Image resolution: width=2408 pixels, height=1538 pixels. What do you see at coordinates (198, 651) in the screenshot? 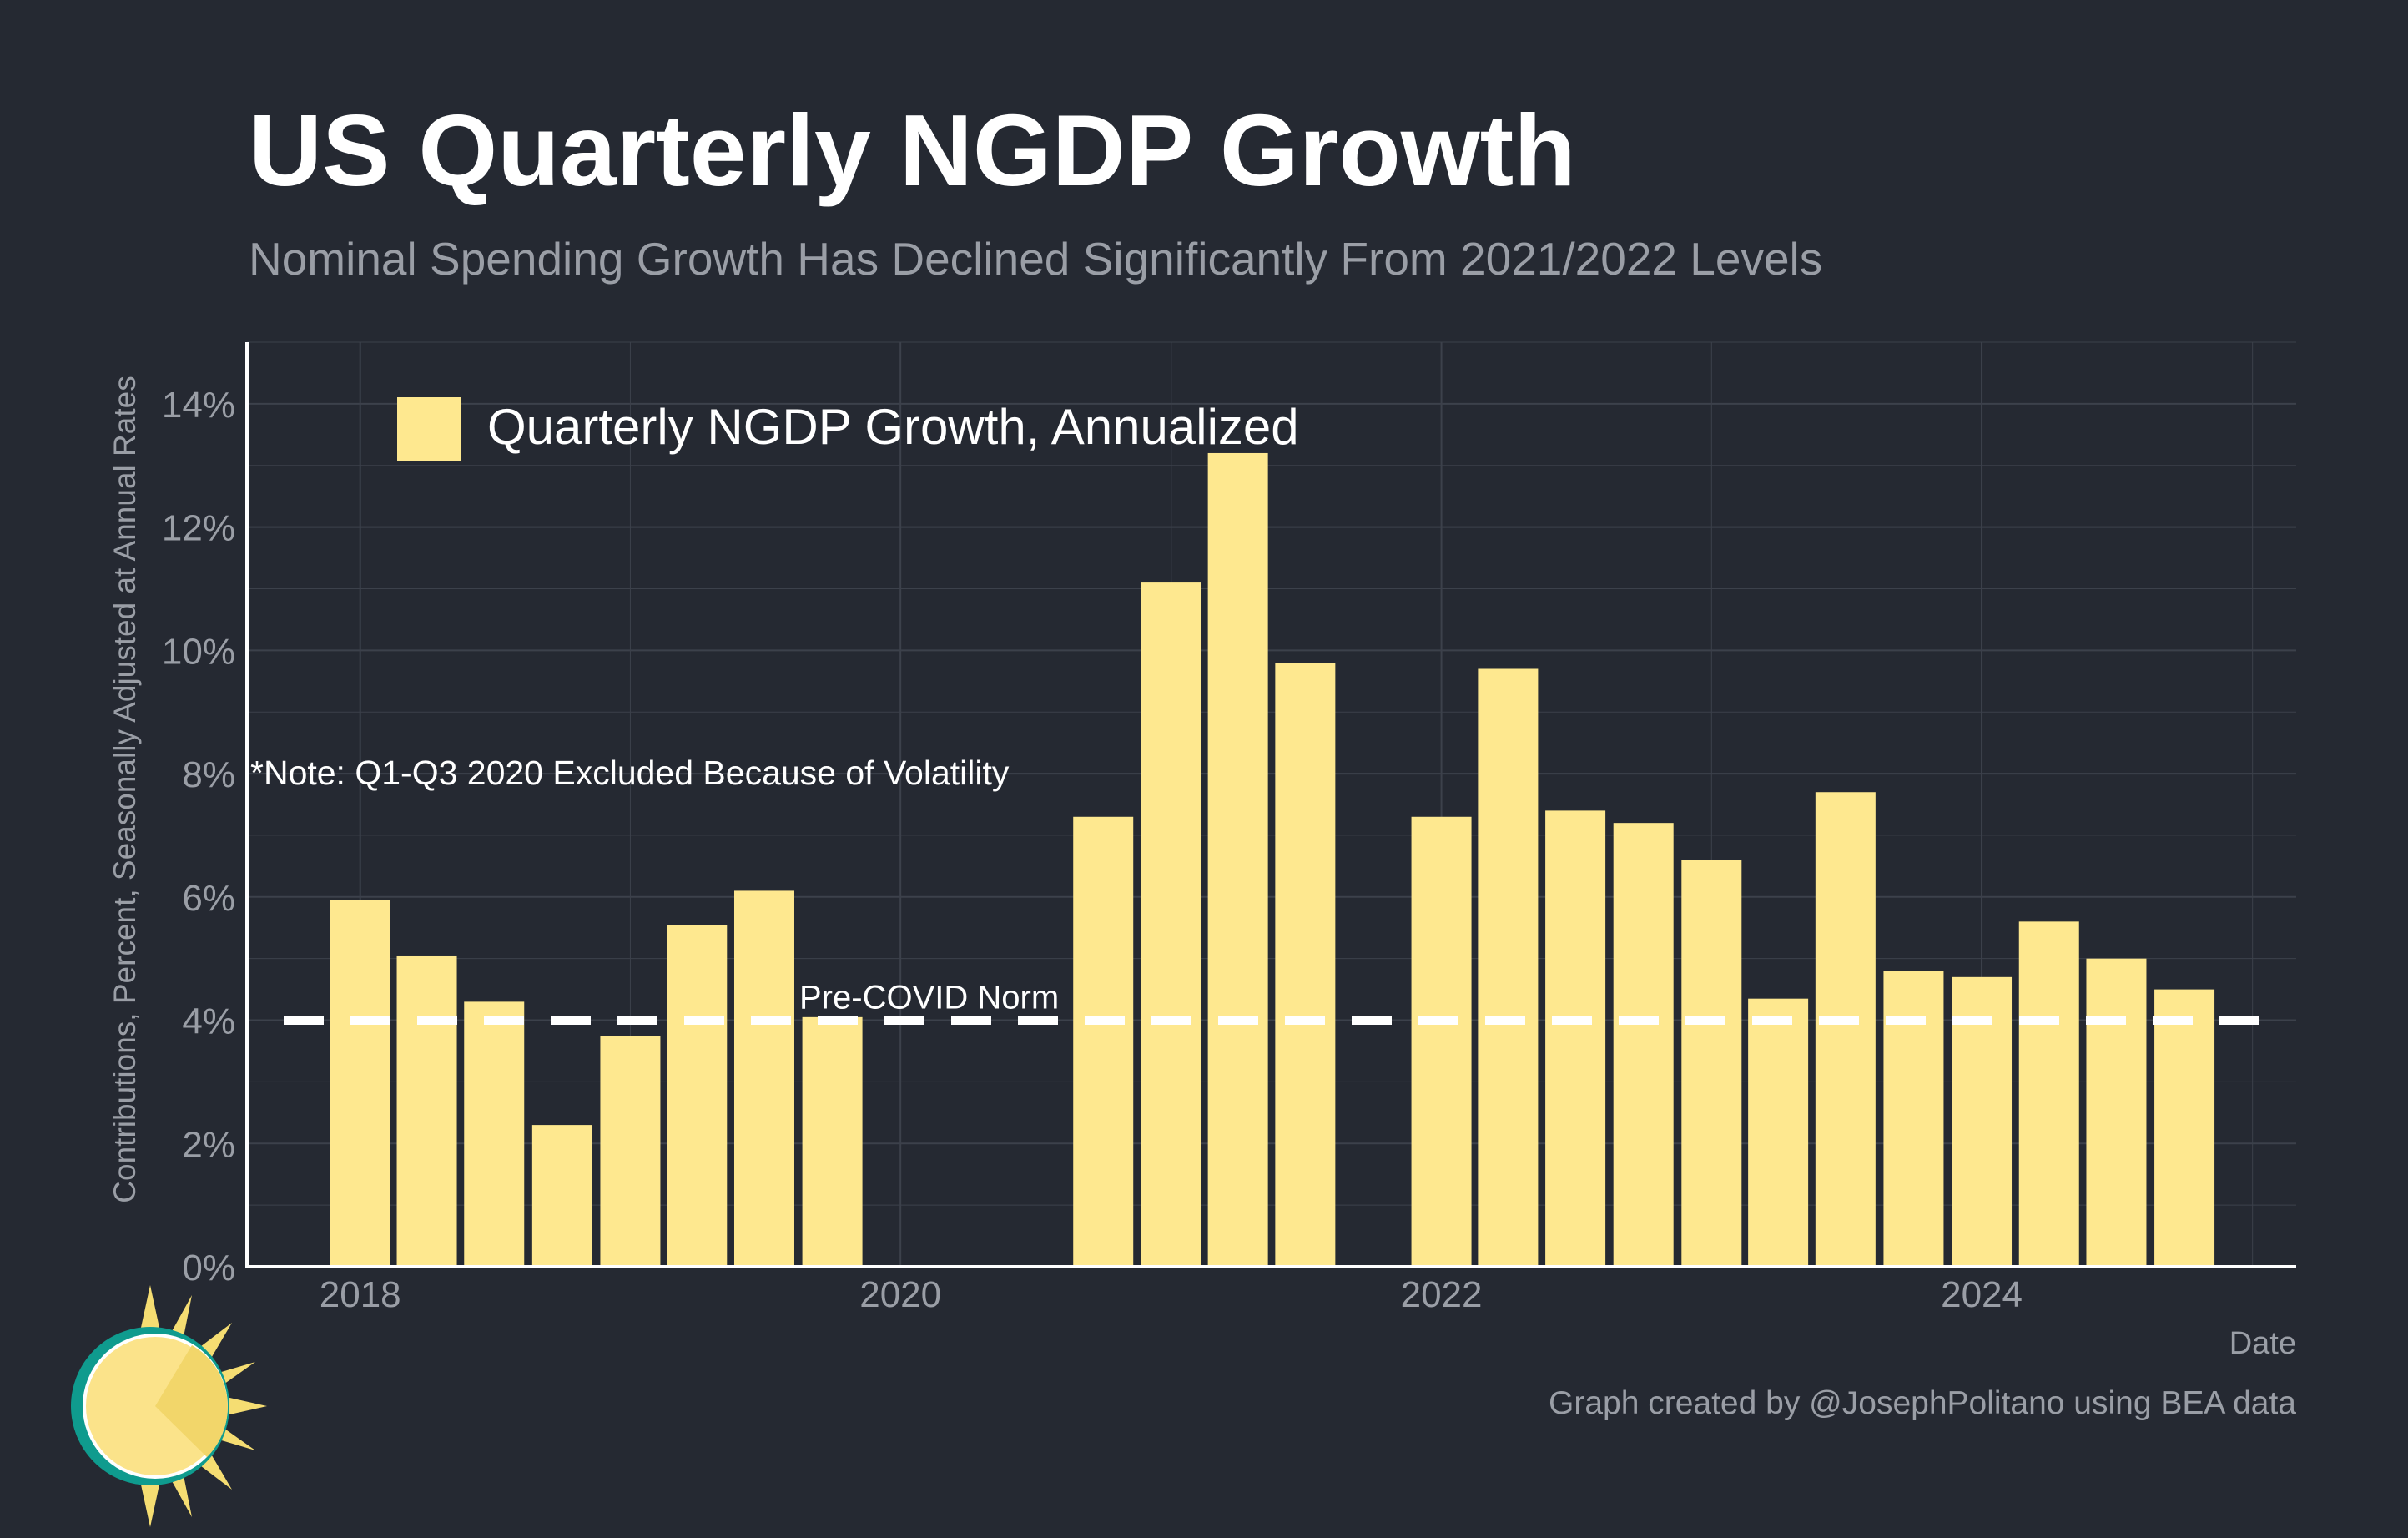
I see `y-tick-label: 10%` at bounding box center [198, 651].